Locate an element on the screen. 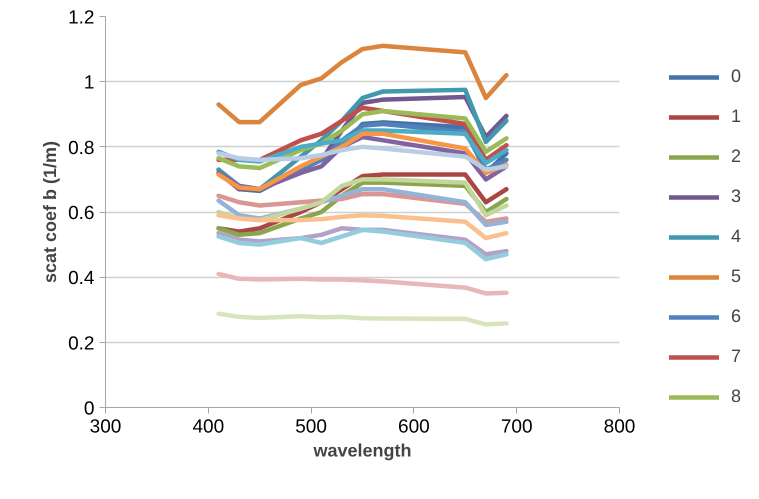 Image resolution: width=759 pixels, height=499 pixels. legend-label: 6 is located at coordinates (736, 316).